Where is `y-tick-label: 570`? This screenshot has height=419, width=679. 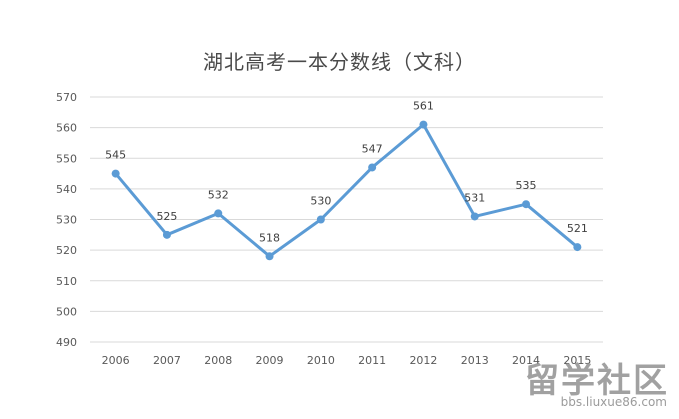 y-tick-label: 570 is located at coordinates (66, 97).